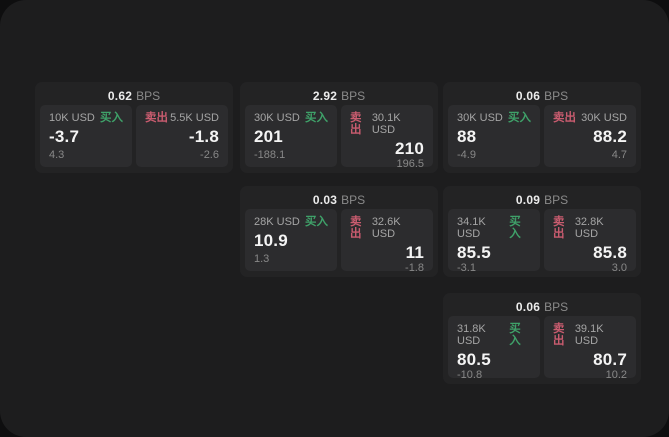 This screenshot has width=669, height=437. I want to click on buy-panel-header: 31.8K USD 买入, so click(494, 335).